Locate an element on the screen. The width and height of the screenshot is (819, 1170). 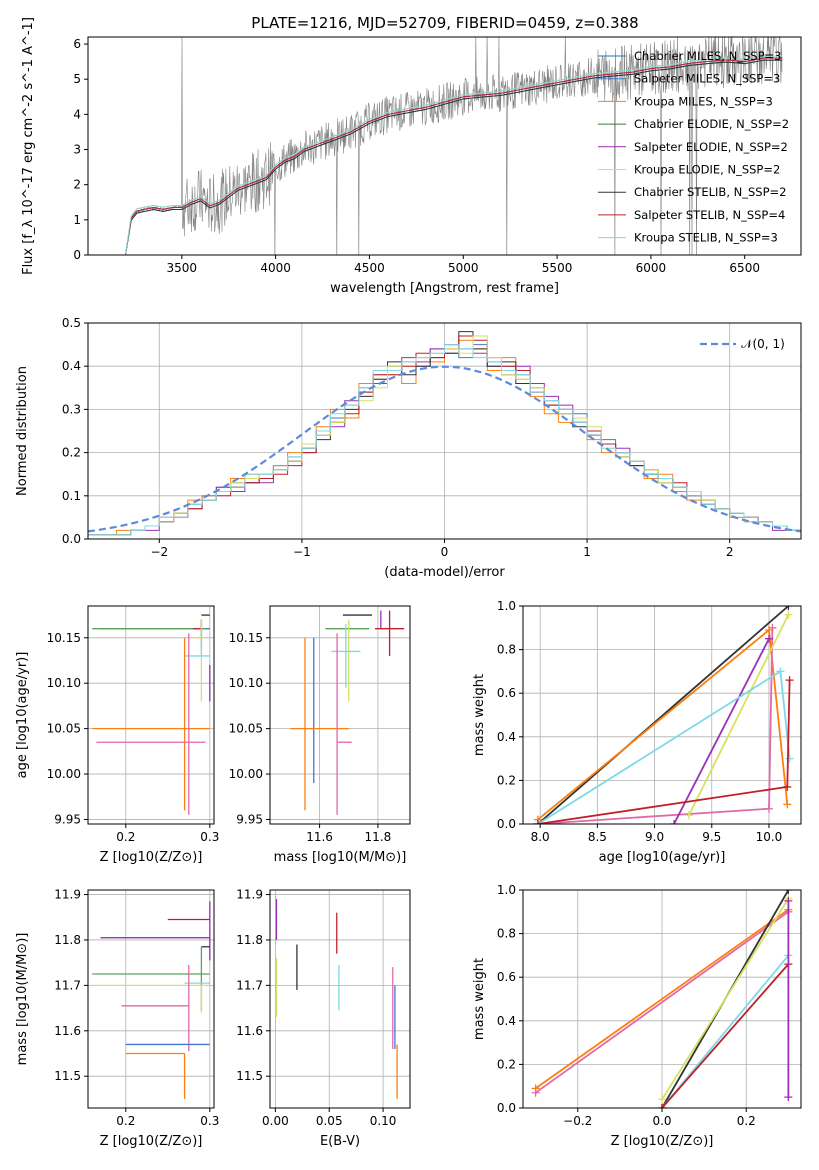
observed-spectrum is located at coordinates (455, 146).